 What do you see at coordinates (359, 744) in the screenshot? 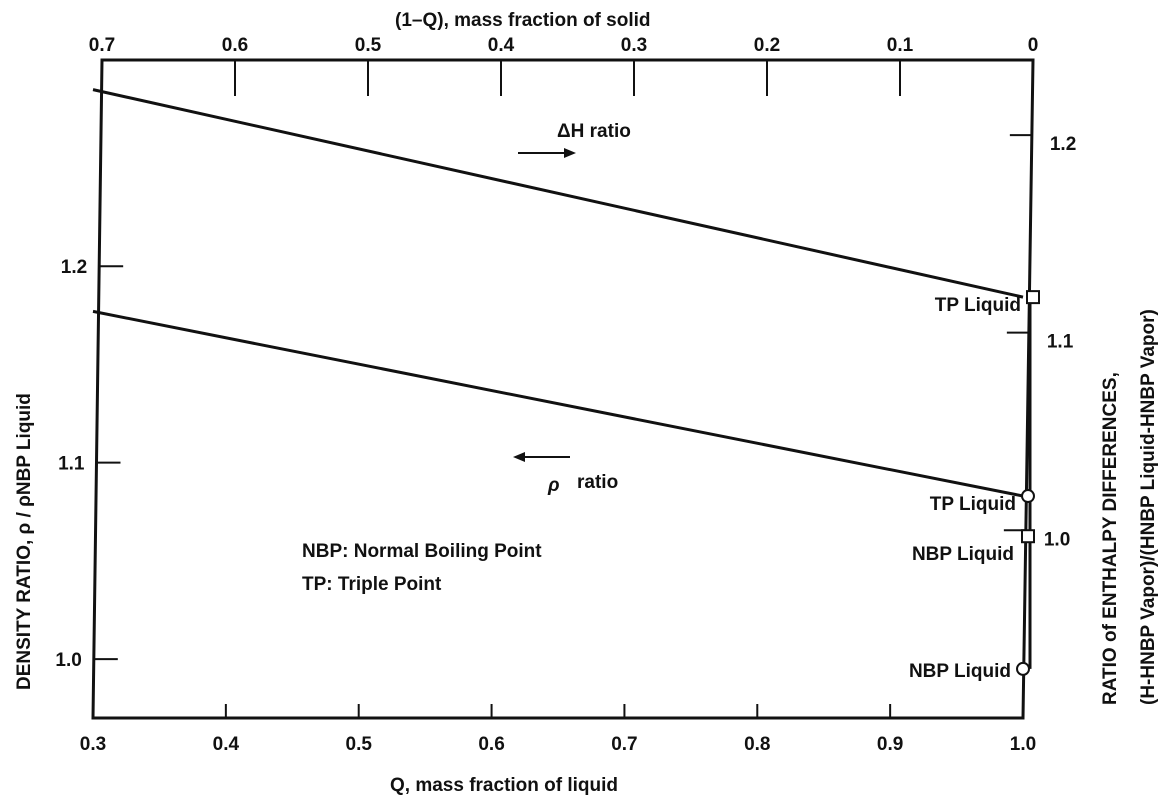
I see `x-bottom-tick-label: 0.5` at bounding box center [359, 744].